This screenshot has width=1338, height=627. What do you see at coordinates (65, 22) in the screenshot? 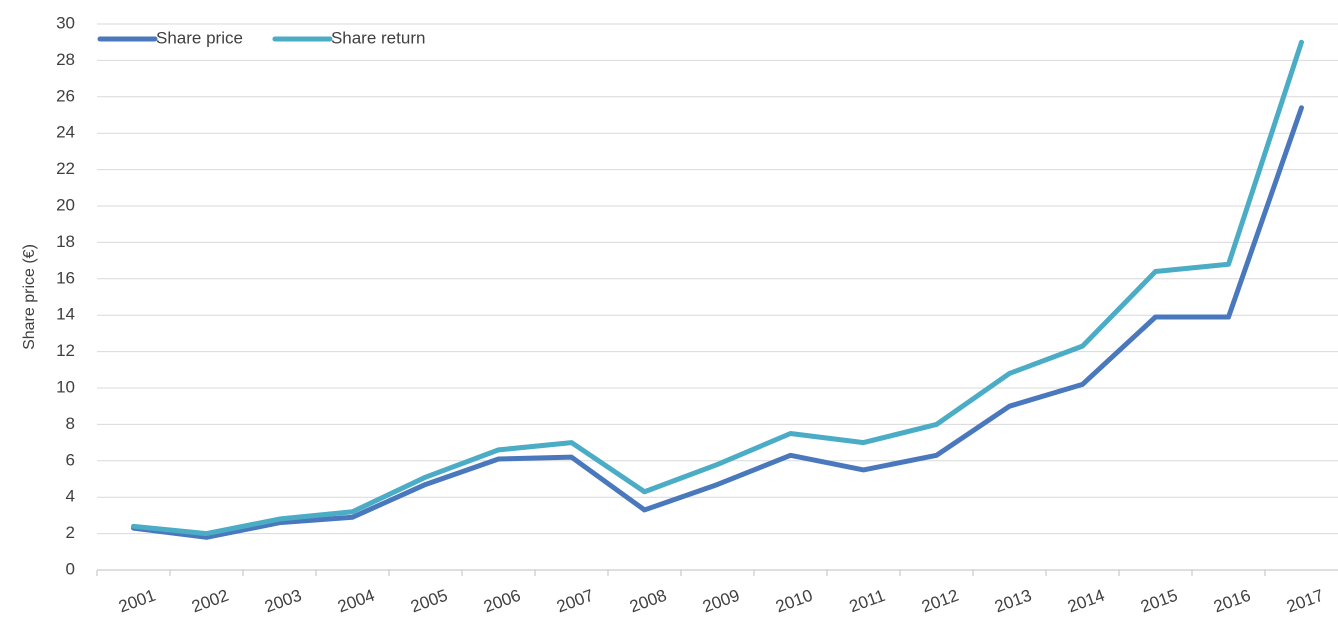
I see `y-tick-label: 30` at bounding box center [65, 22].